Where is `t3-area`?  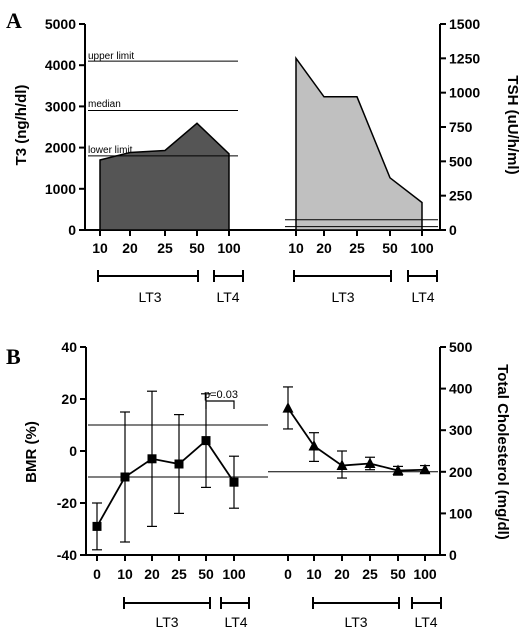
t3-area is located at coordinates (164, 176).